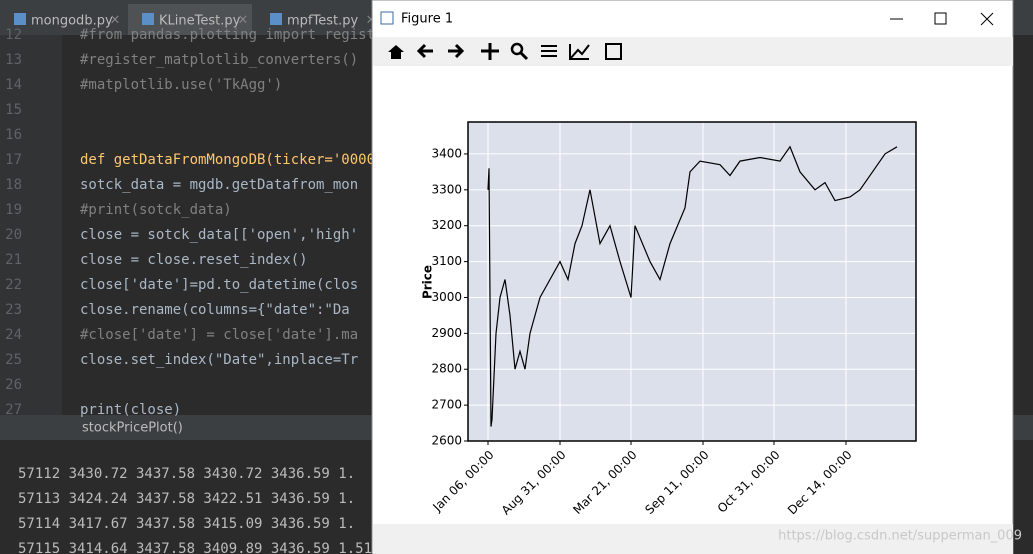  Describe the element at coordinates (219, 185) in the screenshot. I see `code-line: sotck_data = mgdb.getDatafrom_mon` at that location.